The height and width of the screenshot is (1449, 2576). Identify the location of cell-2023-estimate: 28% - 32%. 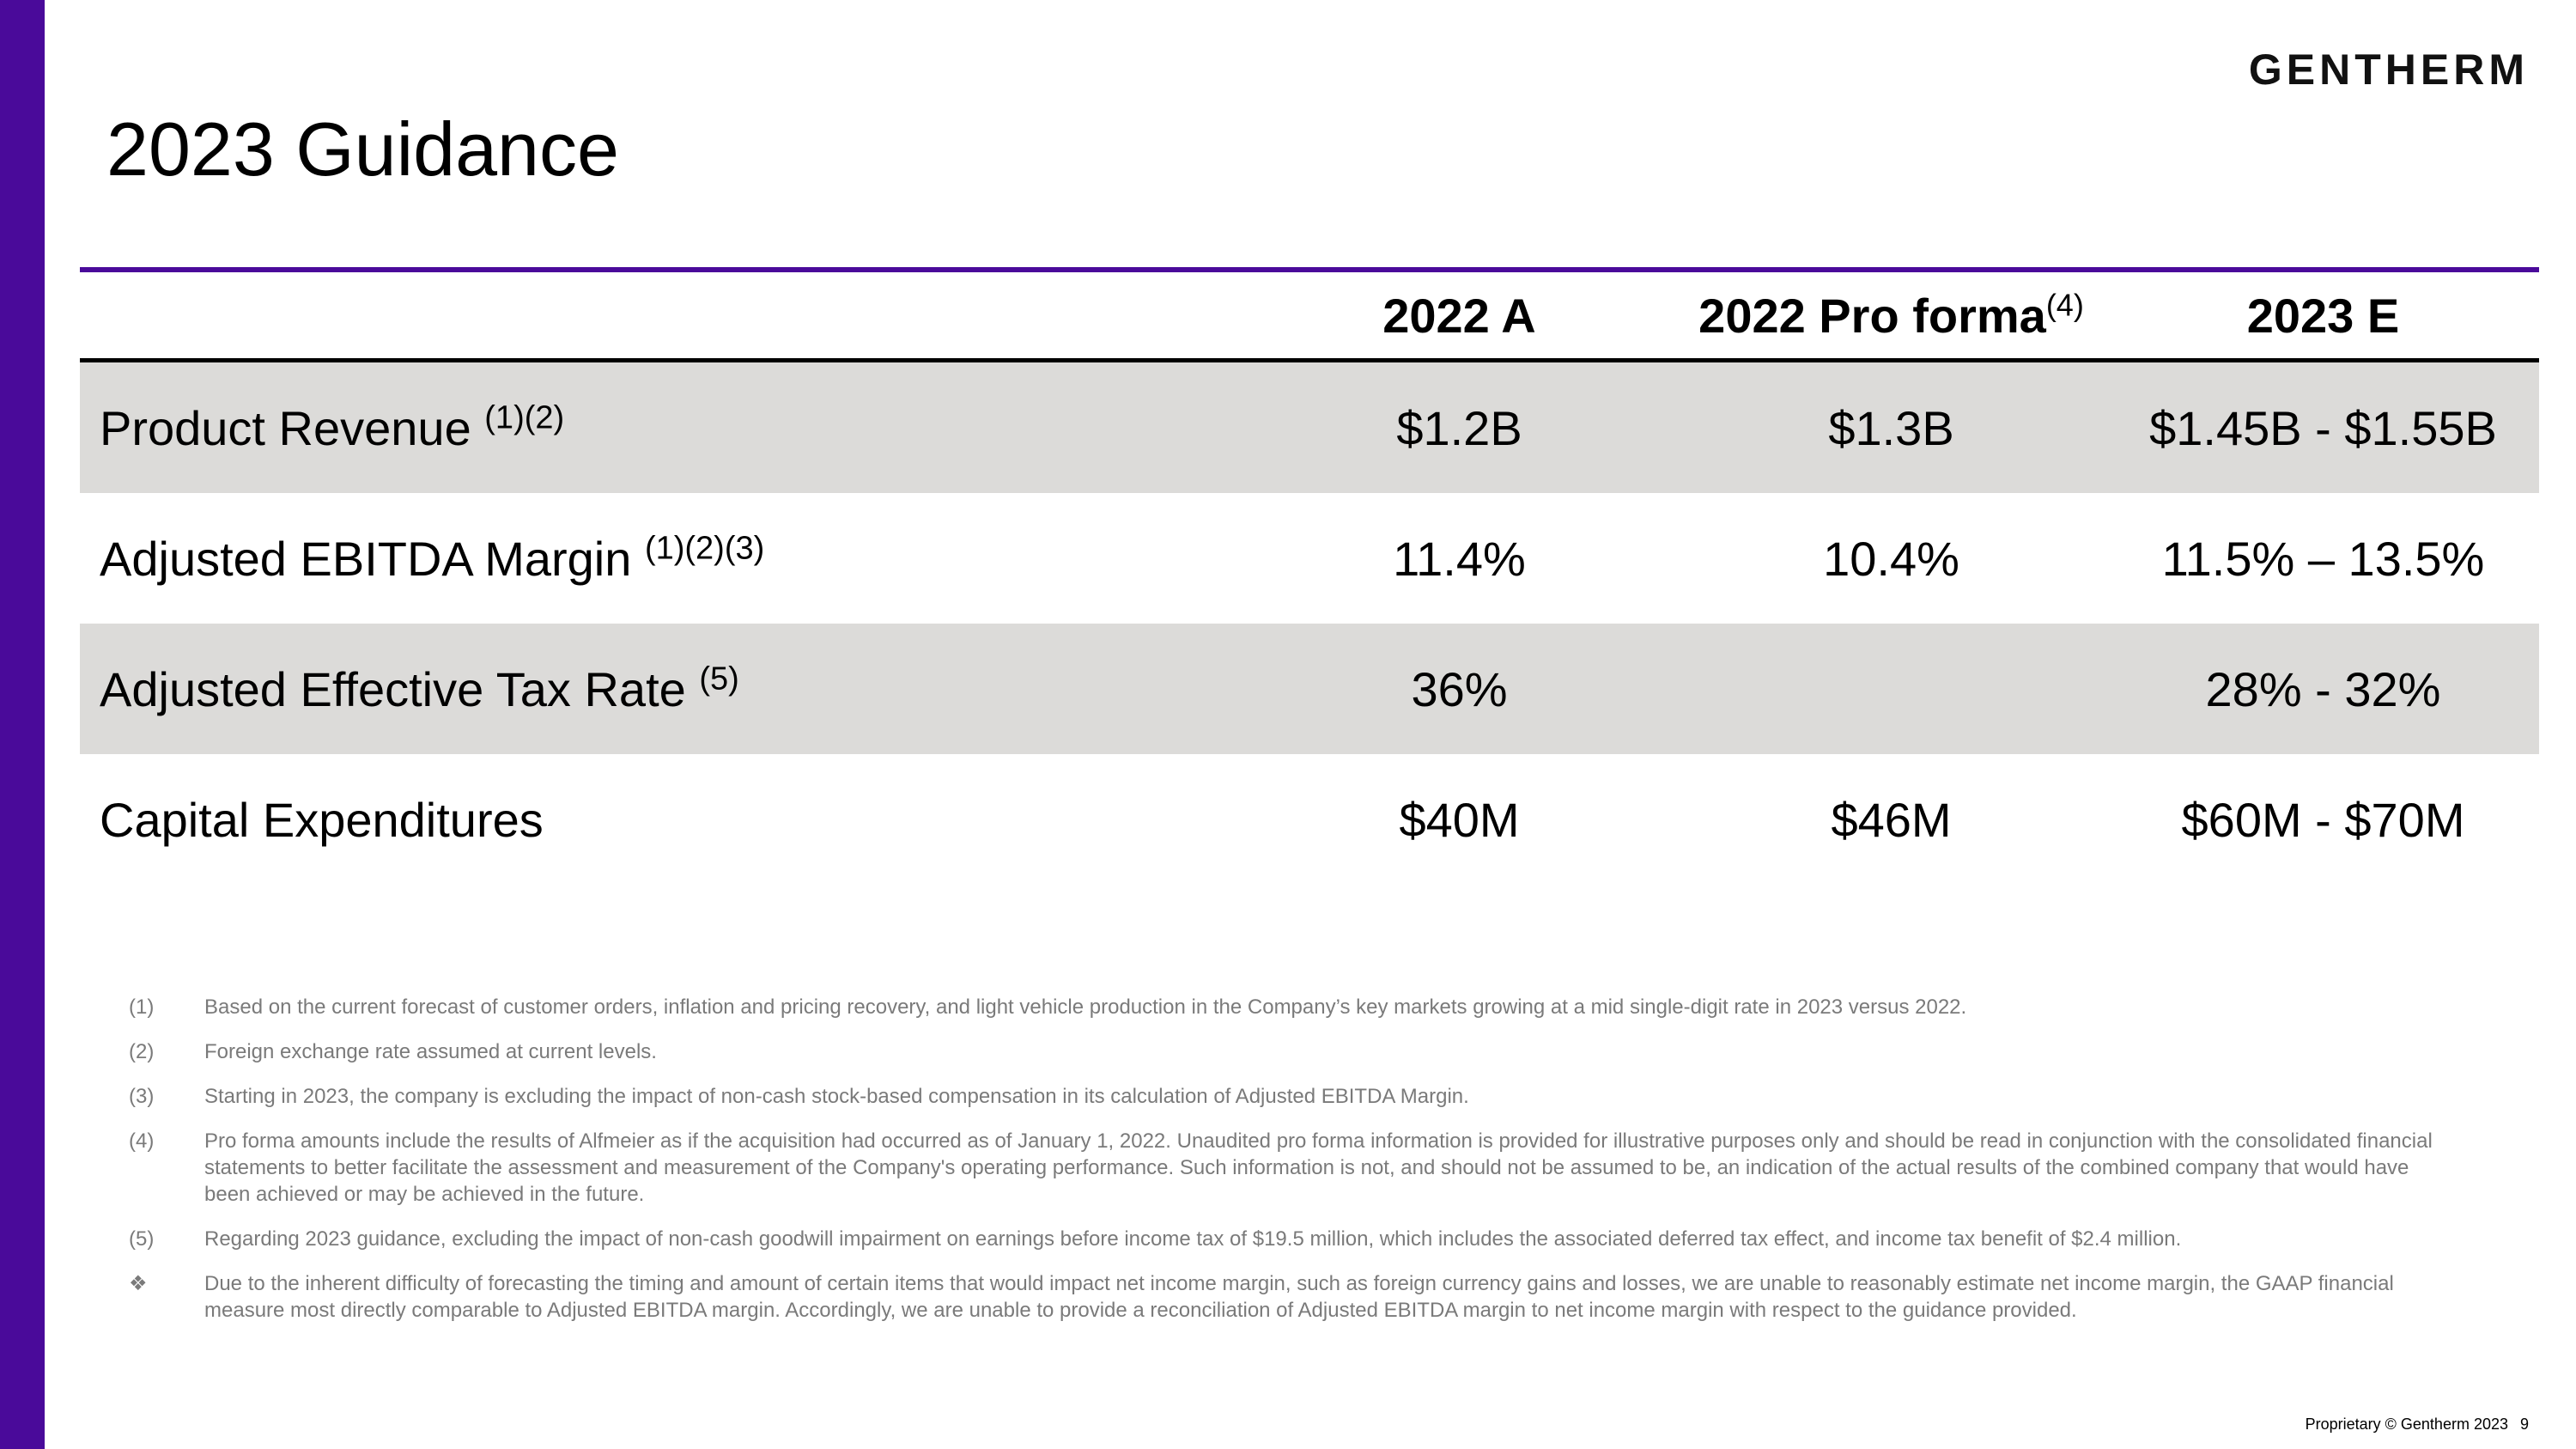
(2323, 689).